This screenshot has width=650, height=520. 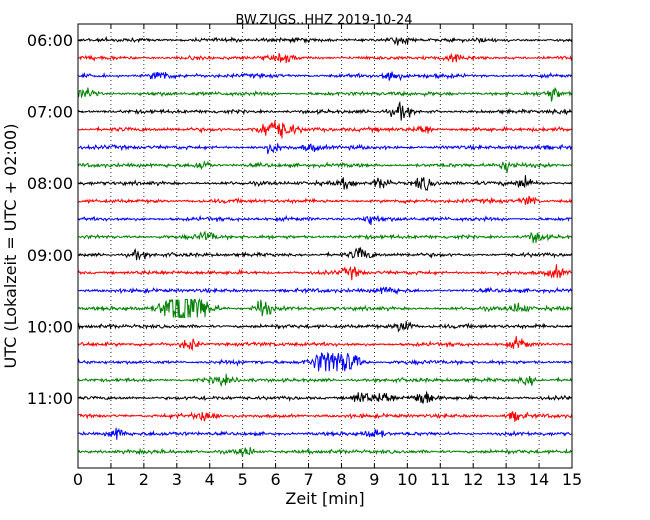 I want to click on x-tick-label: 13, so click(x=506, y=479).